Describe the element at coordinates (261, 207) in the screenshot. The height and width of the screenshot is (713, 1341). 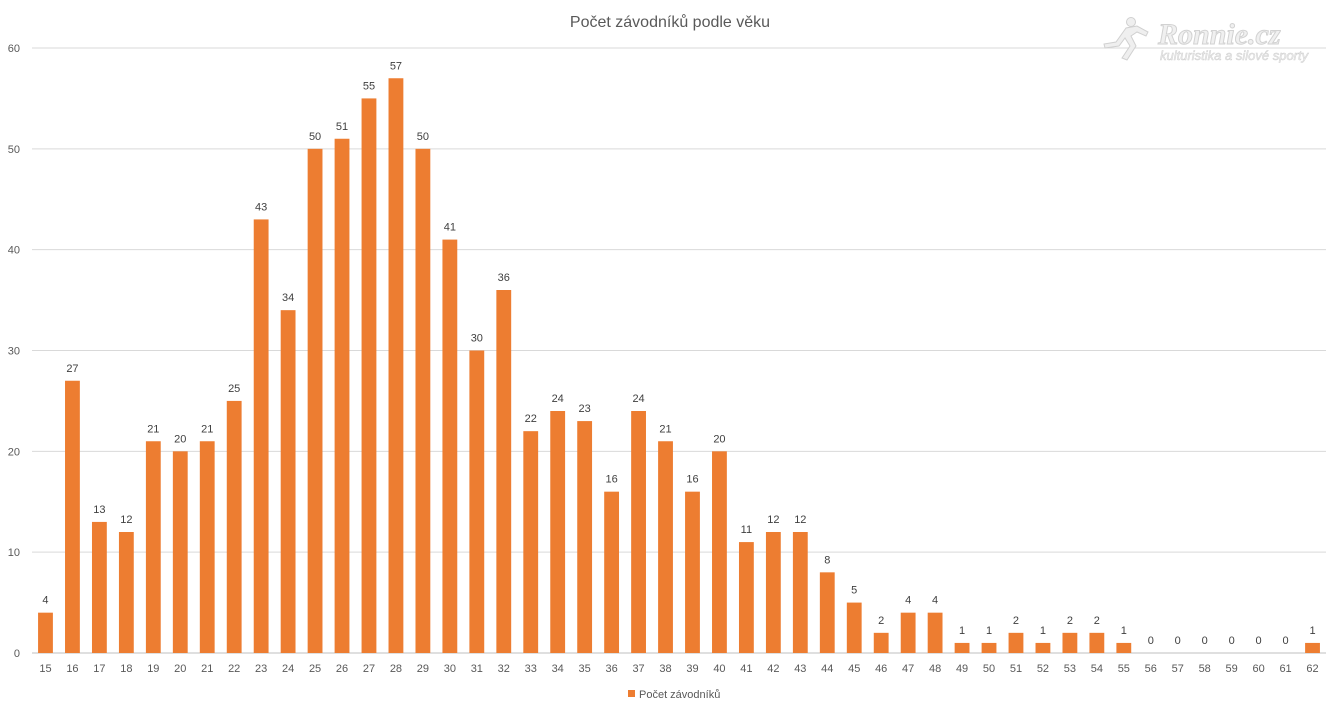
I see `data-label: 43` at that location.